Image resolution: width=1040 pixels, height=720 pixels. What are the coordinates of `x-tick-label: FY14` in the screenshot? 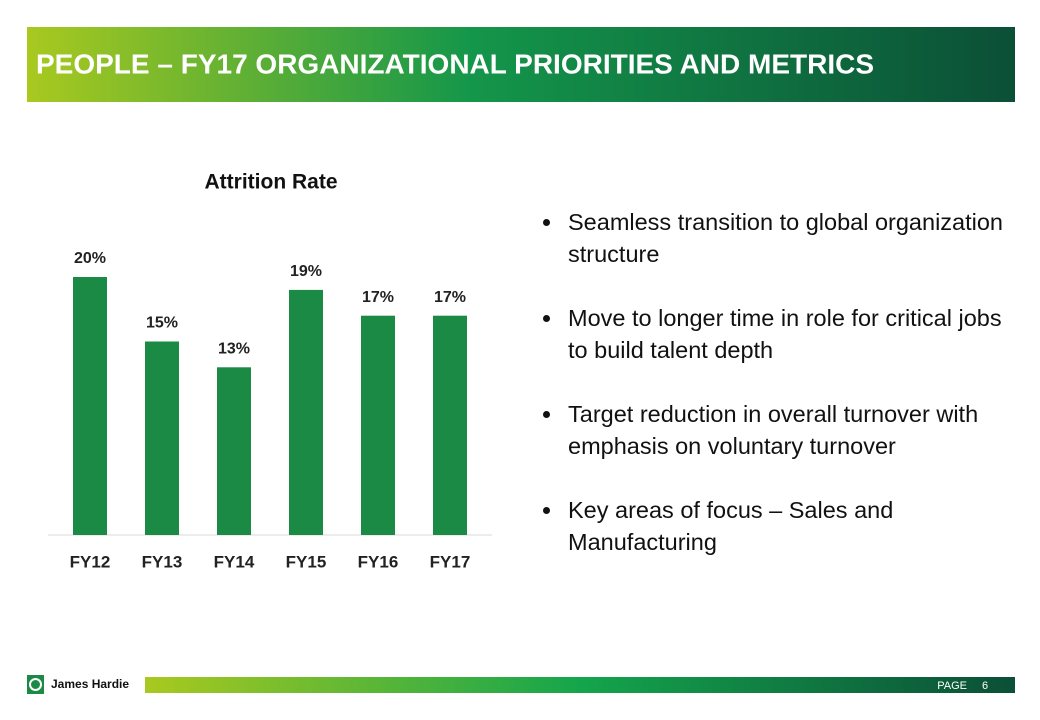 It's located at (234, 561).